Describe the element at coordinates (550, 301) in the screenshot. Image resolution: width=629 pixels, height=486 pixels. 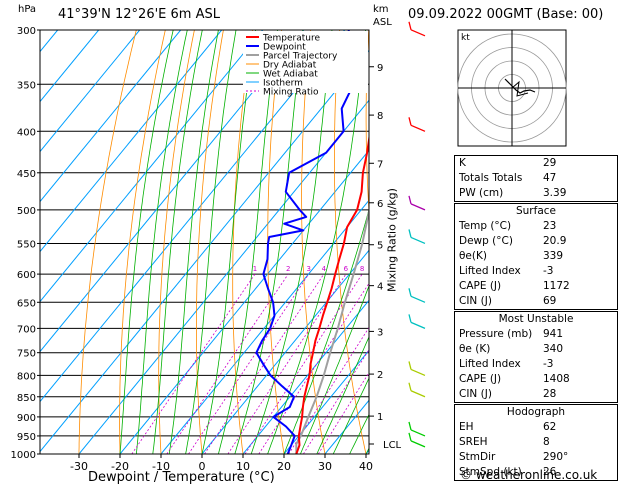
I see `surface-value: 69` at that location.